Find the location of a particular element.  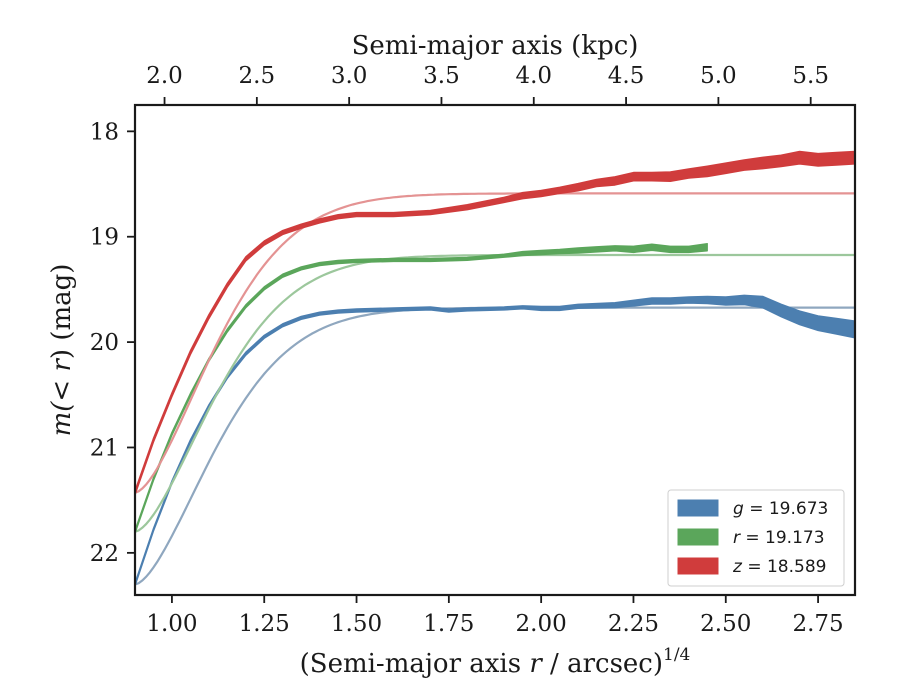

x2-tick-label: 2.5 is located at coordinates (257, 76).